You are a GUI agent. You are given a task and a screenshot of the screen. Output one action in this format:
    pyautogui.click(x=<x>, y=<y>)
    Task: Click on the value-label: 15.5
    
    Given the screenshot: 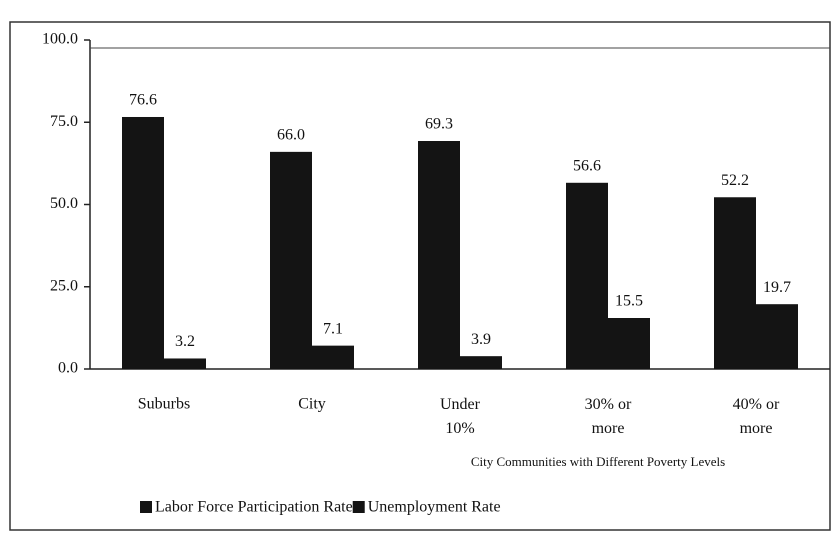 What is the action you would take?
    pyautogui.click(x=629, y=301)
    